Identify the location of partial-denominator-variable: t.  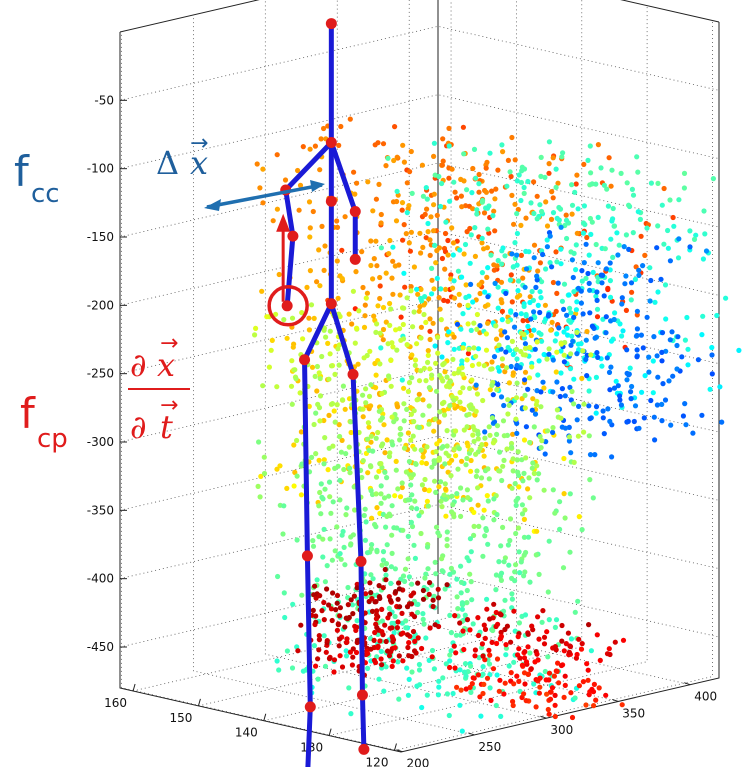
(166, 427).